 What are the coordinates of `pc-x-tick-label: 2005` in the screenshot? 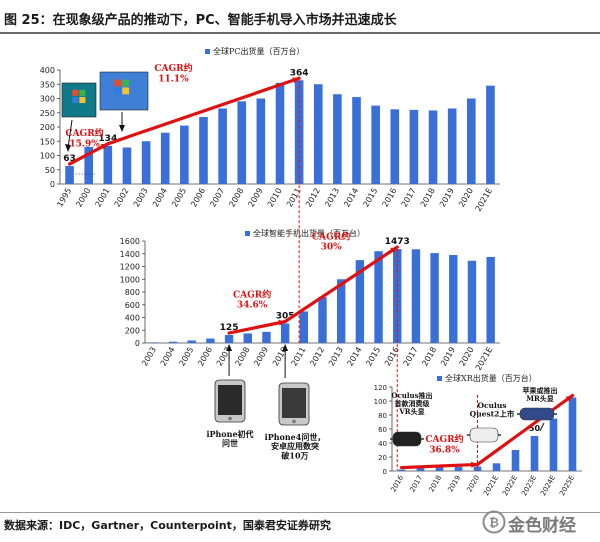 It's located at (179, 198).